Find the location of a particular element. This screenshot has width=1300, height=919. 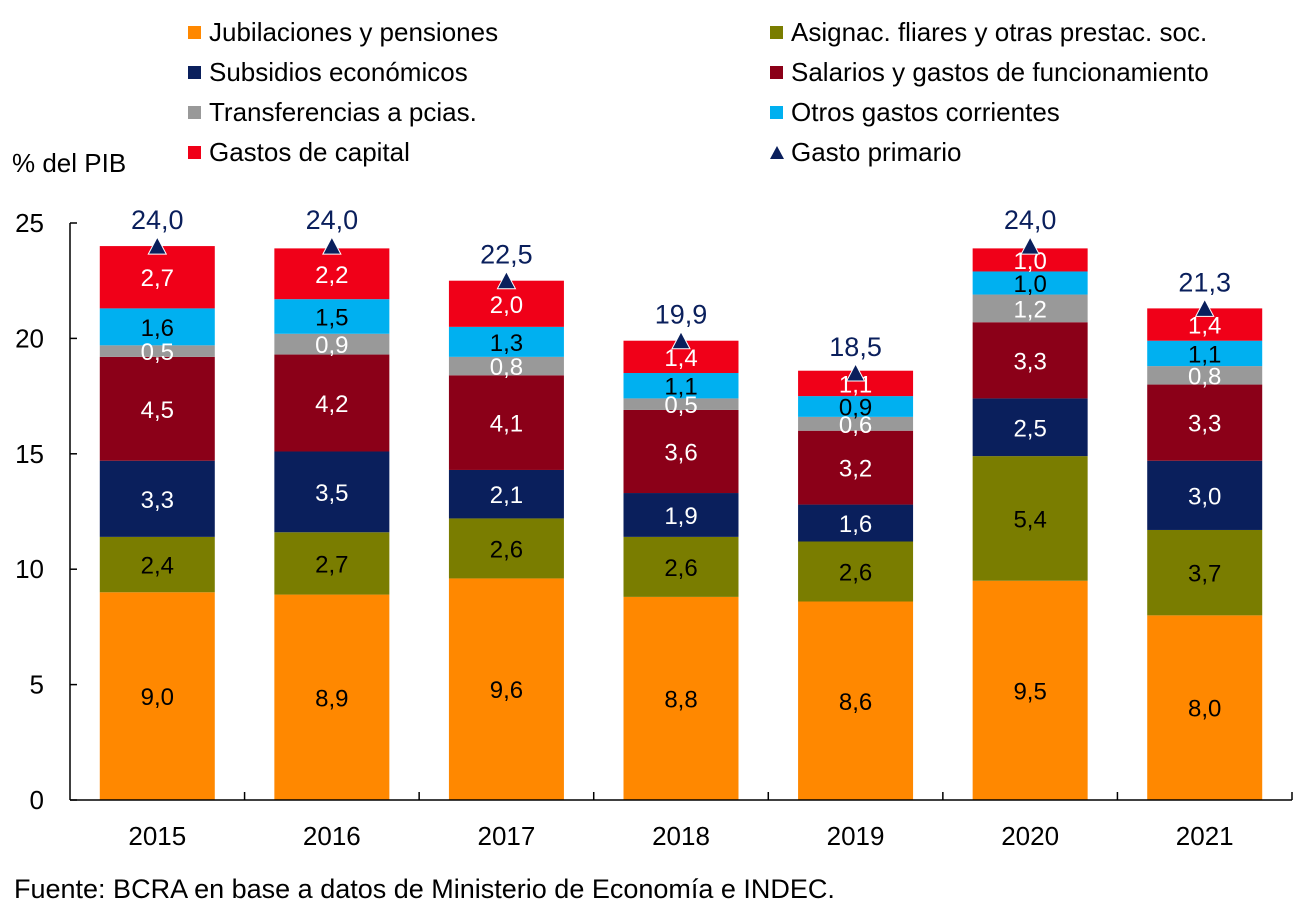

legend-label: Gastos de capital is located at coordinates (309, 152).